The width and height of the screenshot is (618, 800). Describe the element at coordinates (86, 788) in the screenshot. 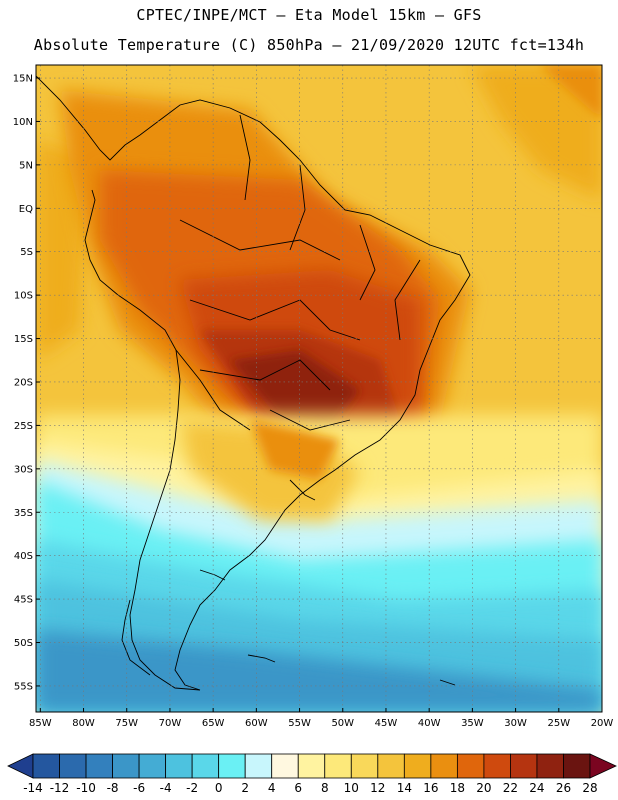

I see `colorbar-label: -10` at that location.